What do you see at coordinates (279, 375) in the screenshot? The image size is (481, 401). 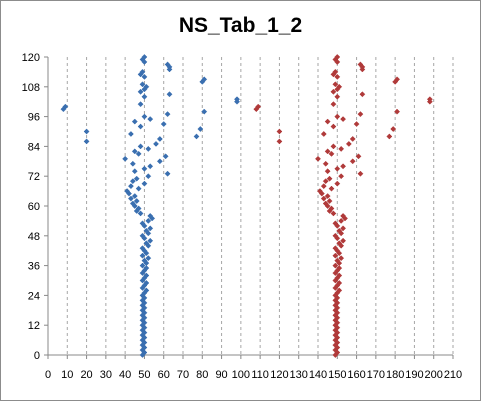 I see `x-tick-label: 120` at bounding box center [279, 375].